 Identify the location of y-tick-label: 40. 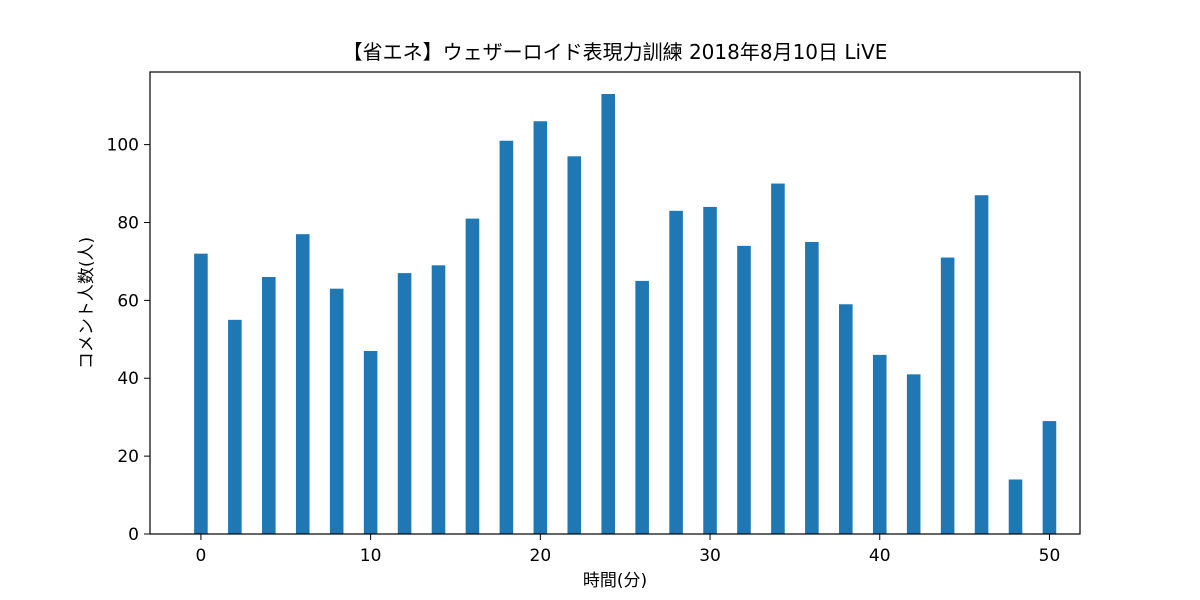
(128, 379).